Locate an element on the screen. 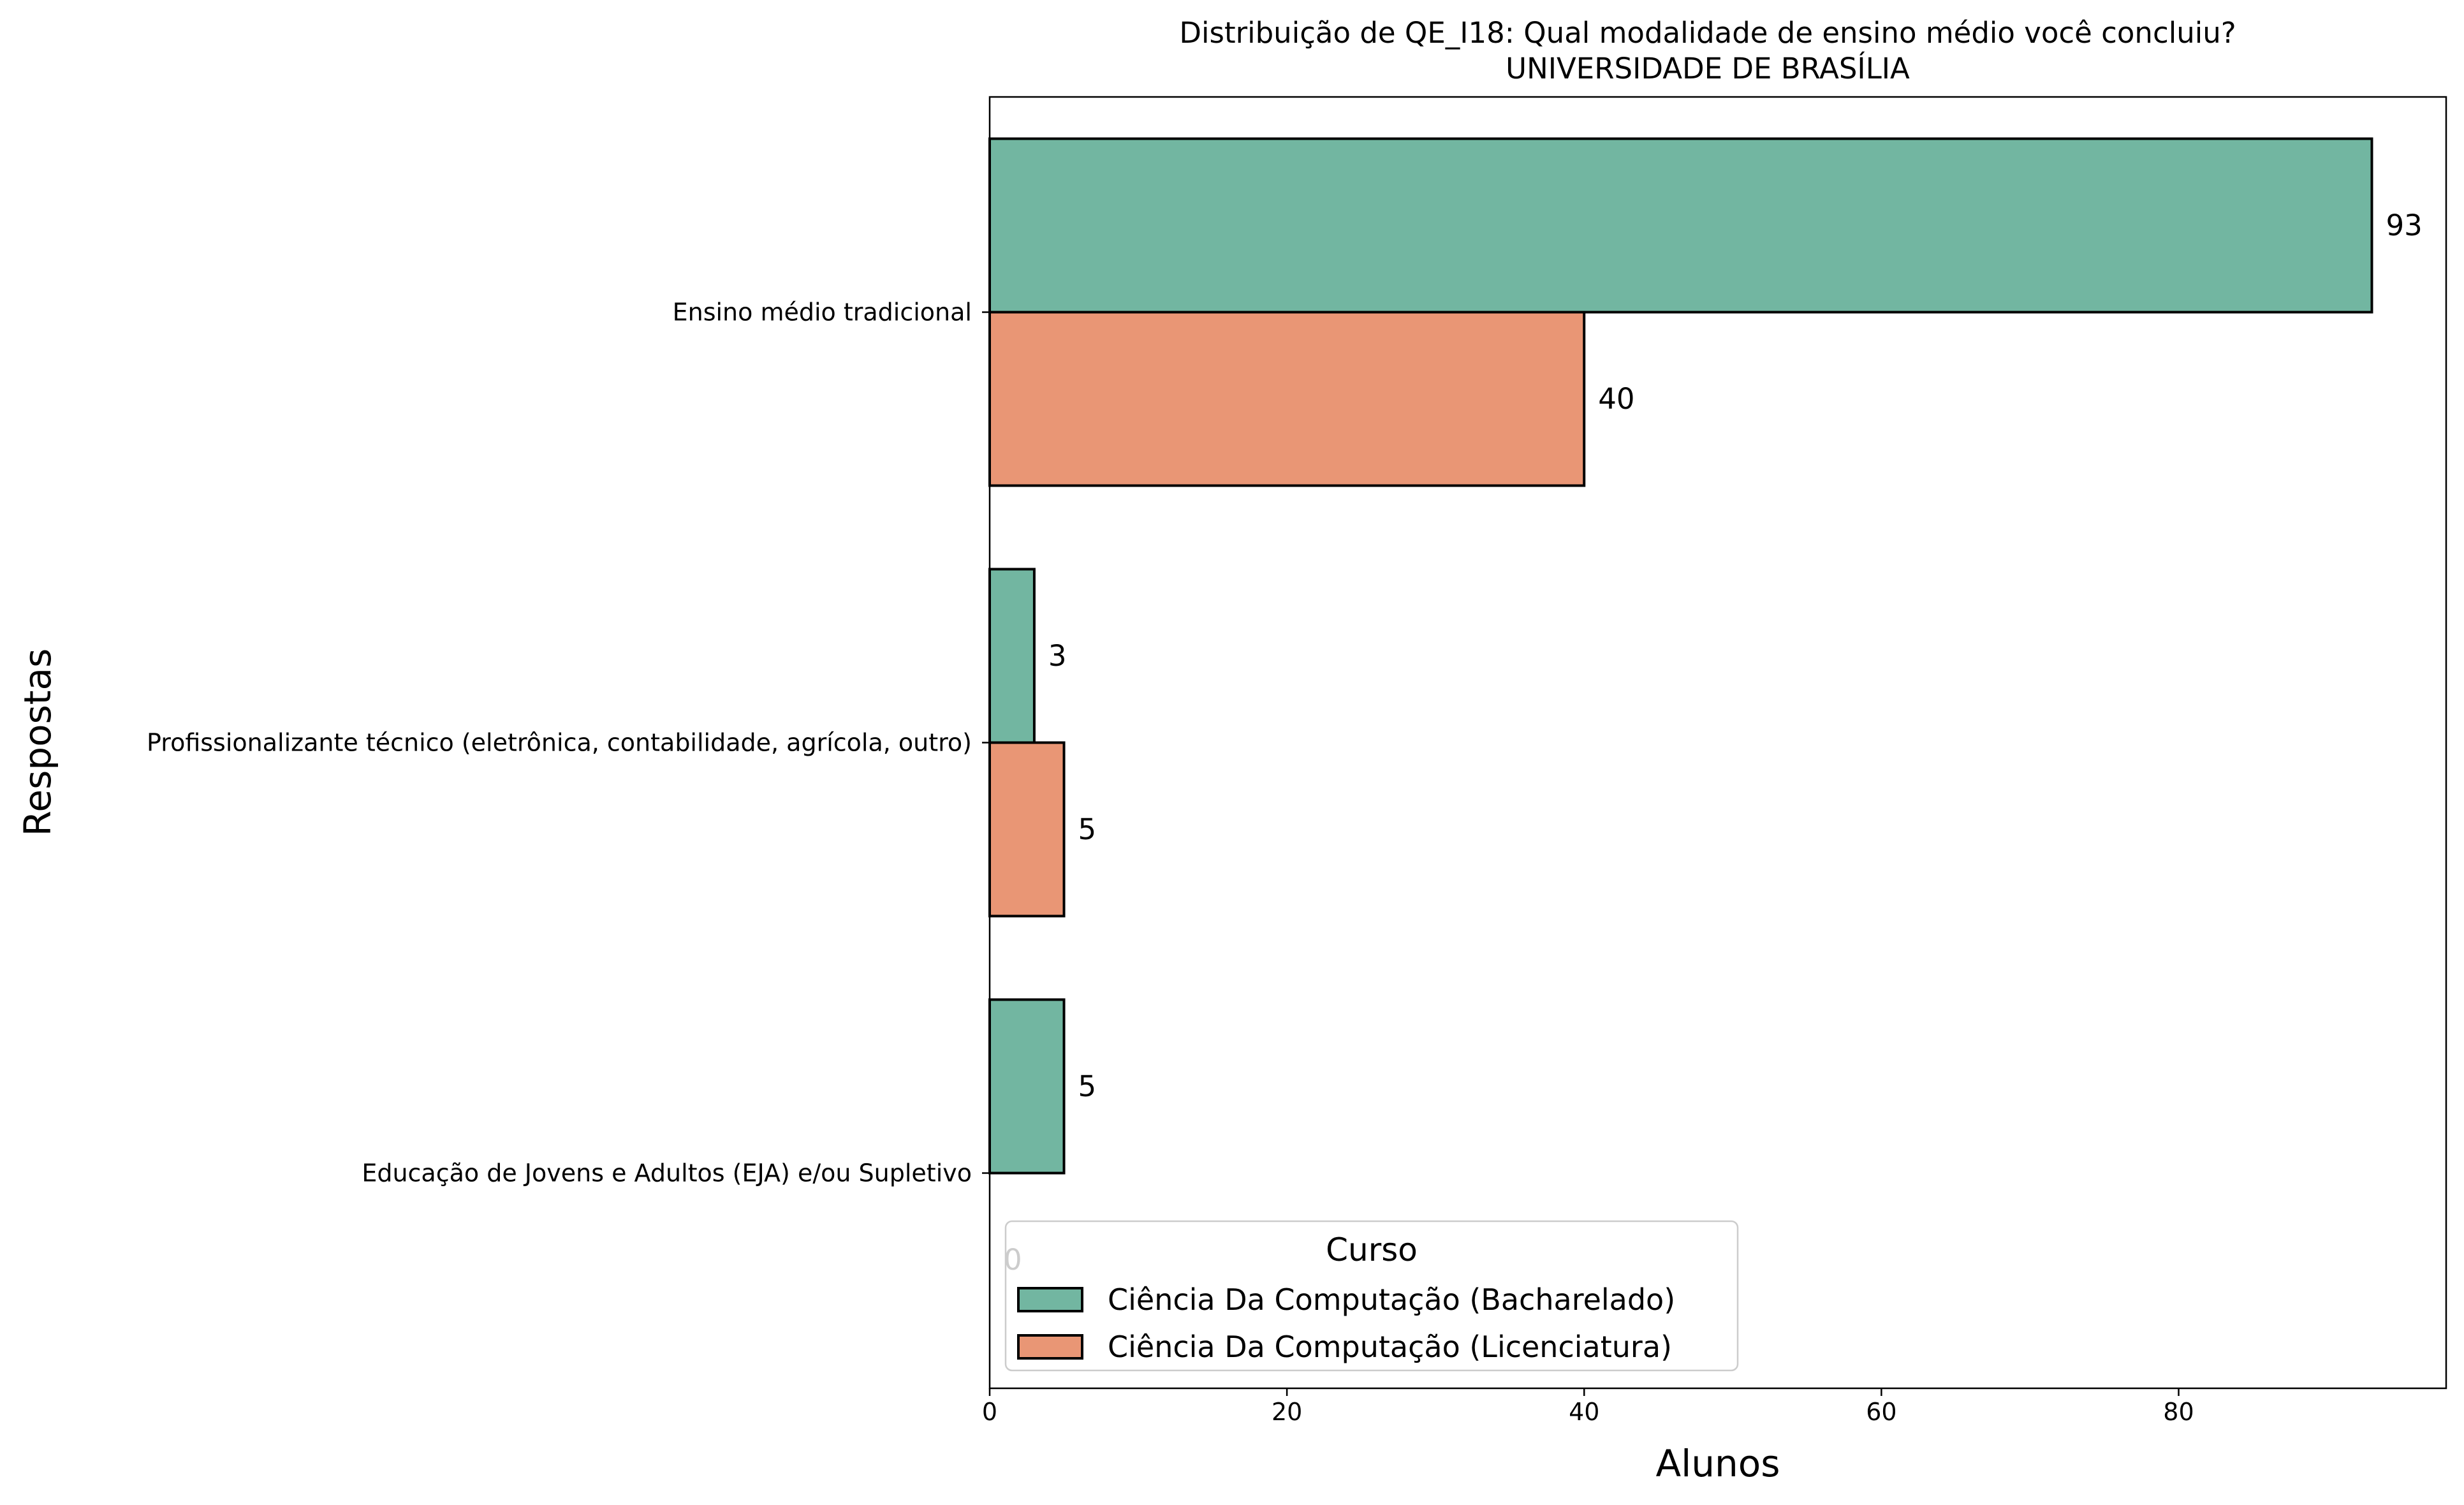  y-axis-label: Respostas is located at coordinates (37, 743).